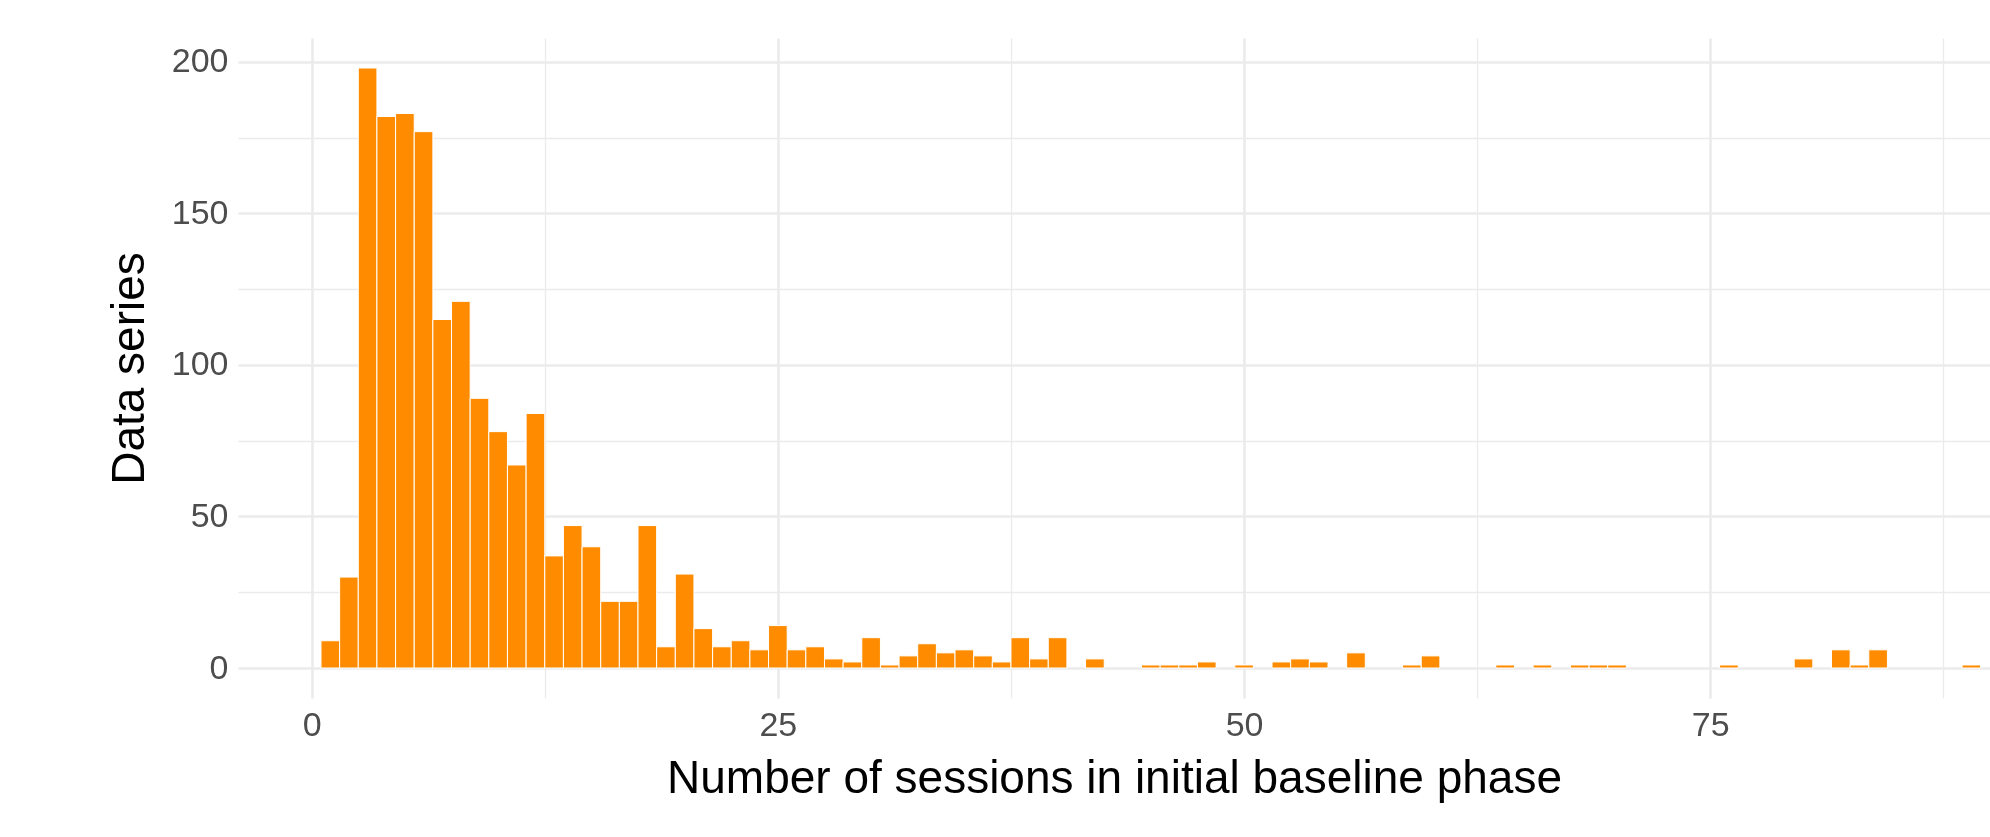 The width and height of the screenshot is (1990, 837). What do you see at coordinates (1114, 776) in the screenshot?
I see `x-axis-title: Number of sessions in initial baseline phase` at bounding box center [1114, 776].